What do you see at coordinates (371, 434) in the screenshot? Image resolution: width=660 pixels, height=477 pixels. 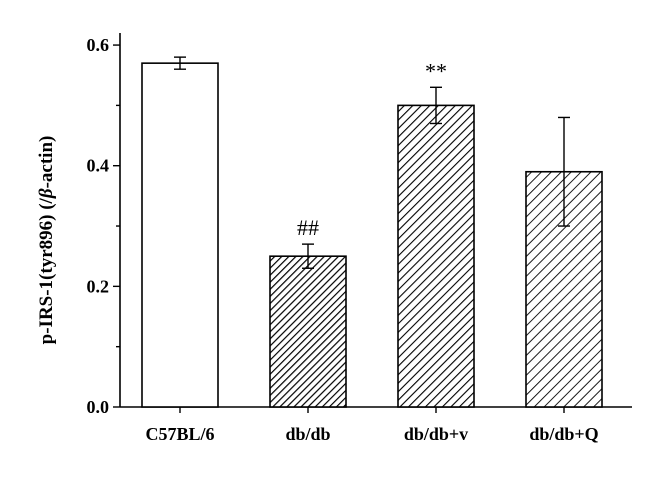 I see `x-axis-labels: C57BL/6 db/db db/db+v db/db+Q` at bounding box center [371, 434].